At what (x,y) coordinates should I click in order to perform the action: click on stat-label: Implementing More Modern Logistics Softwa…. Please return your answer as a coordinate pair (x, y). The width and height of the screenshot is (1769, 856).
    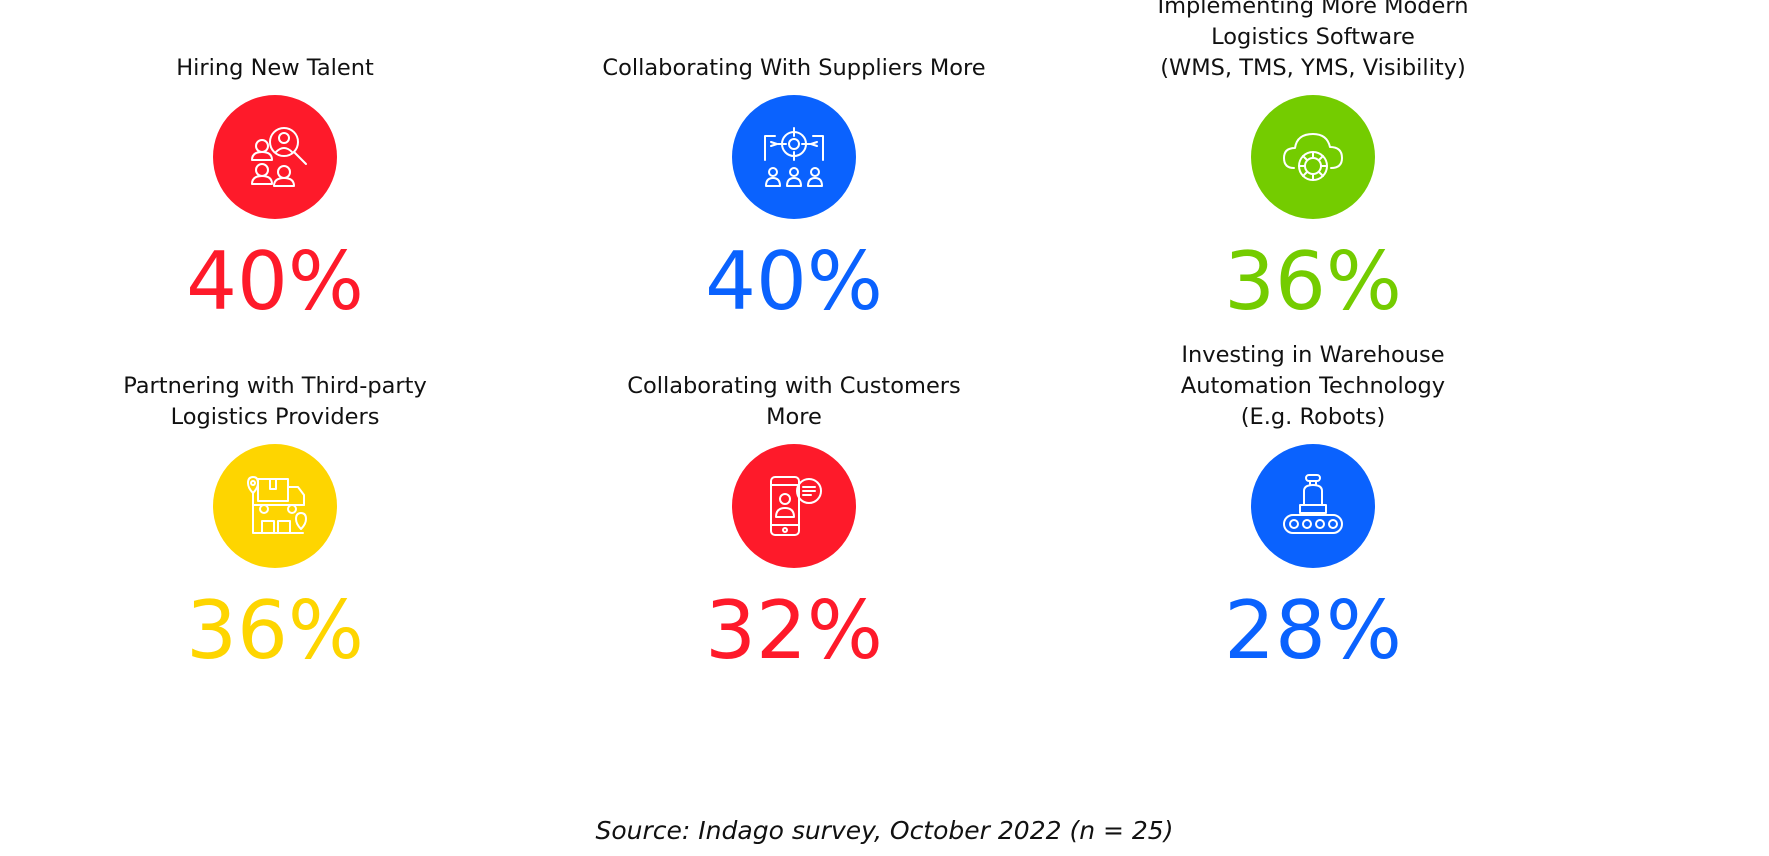
    Looking at the image, I should click on (1313, 42).